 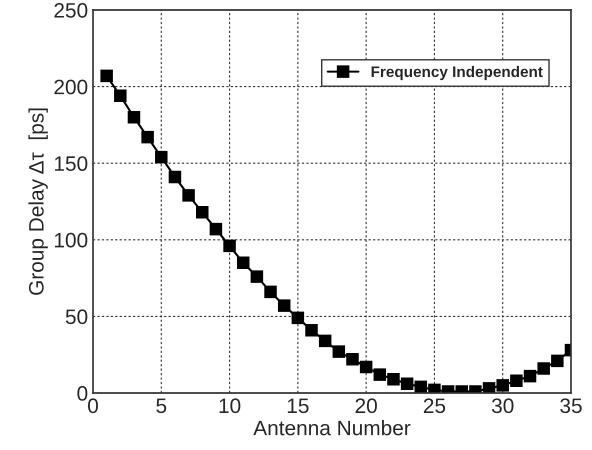 What do you see at coordinates (435, 406) in the screenshot?
I see `x-tick-label: 25` at bounding box center [435, 406].